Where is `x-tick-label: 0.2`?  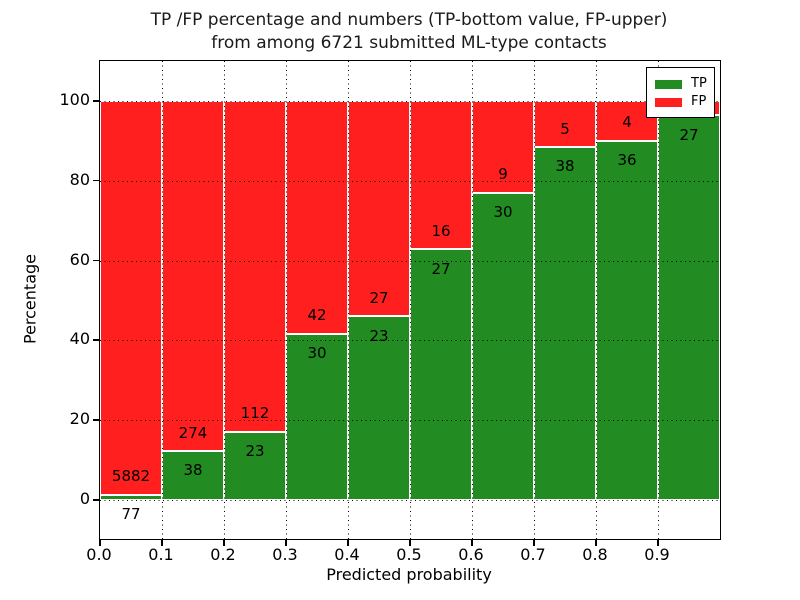 x-tick-label: 0.2 is located at coordinates (223, 554).